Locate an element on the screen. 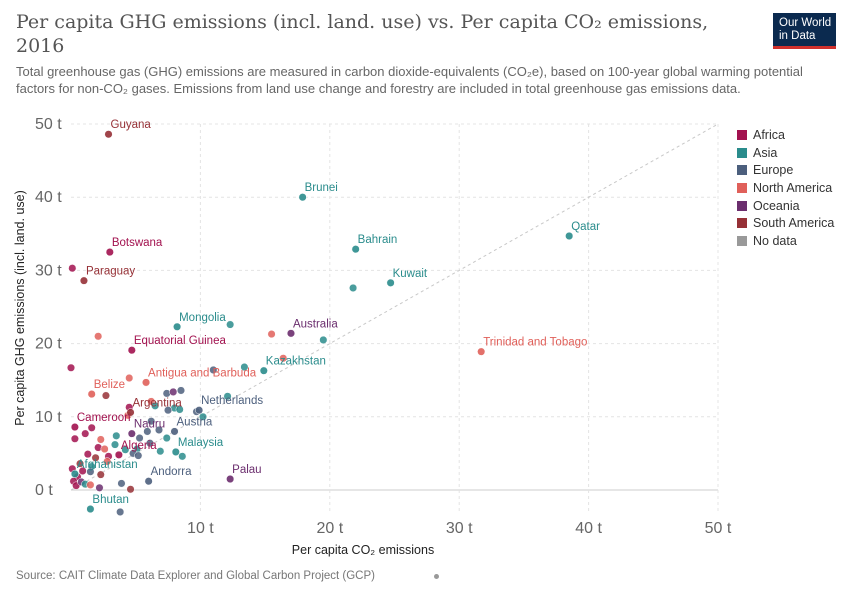  data-label: Netherlands is located at coordinates (232, 401).